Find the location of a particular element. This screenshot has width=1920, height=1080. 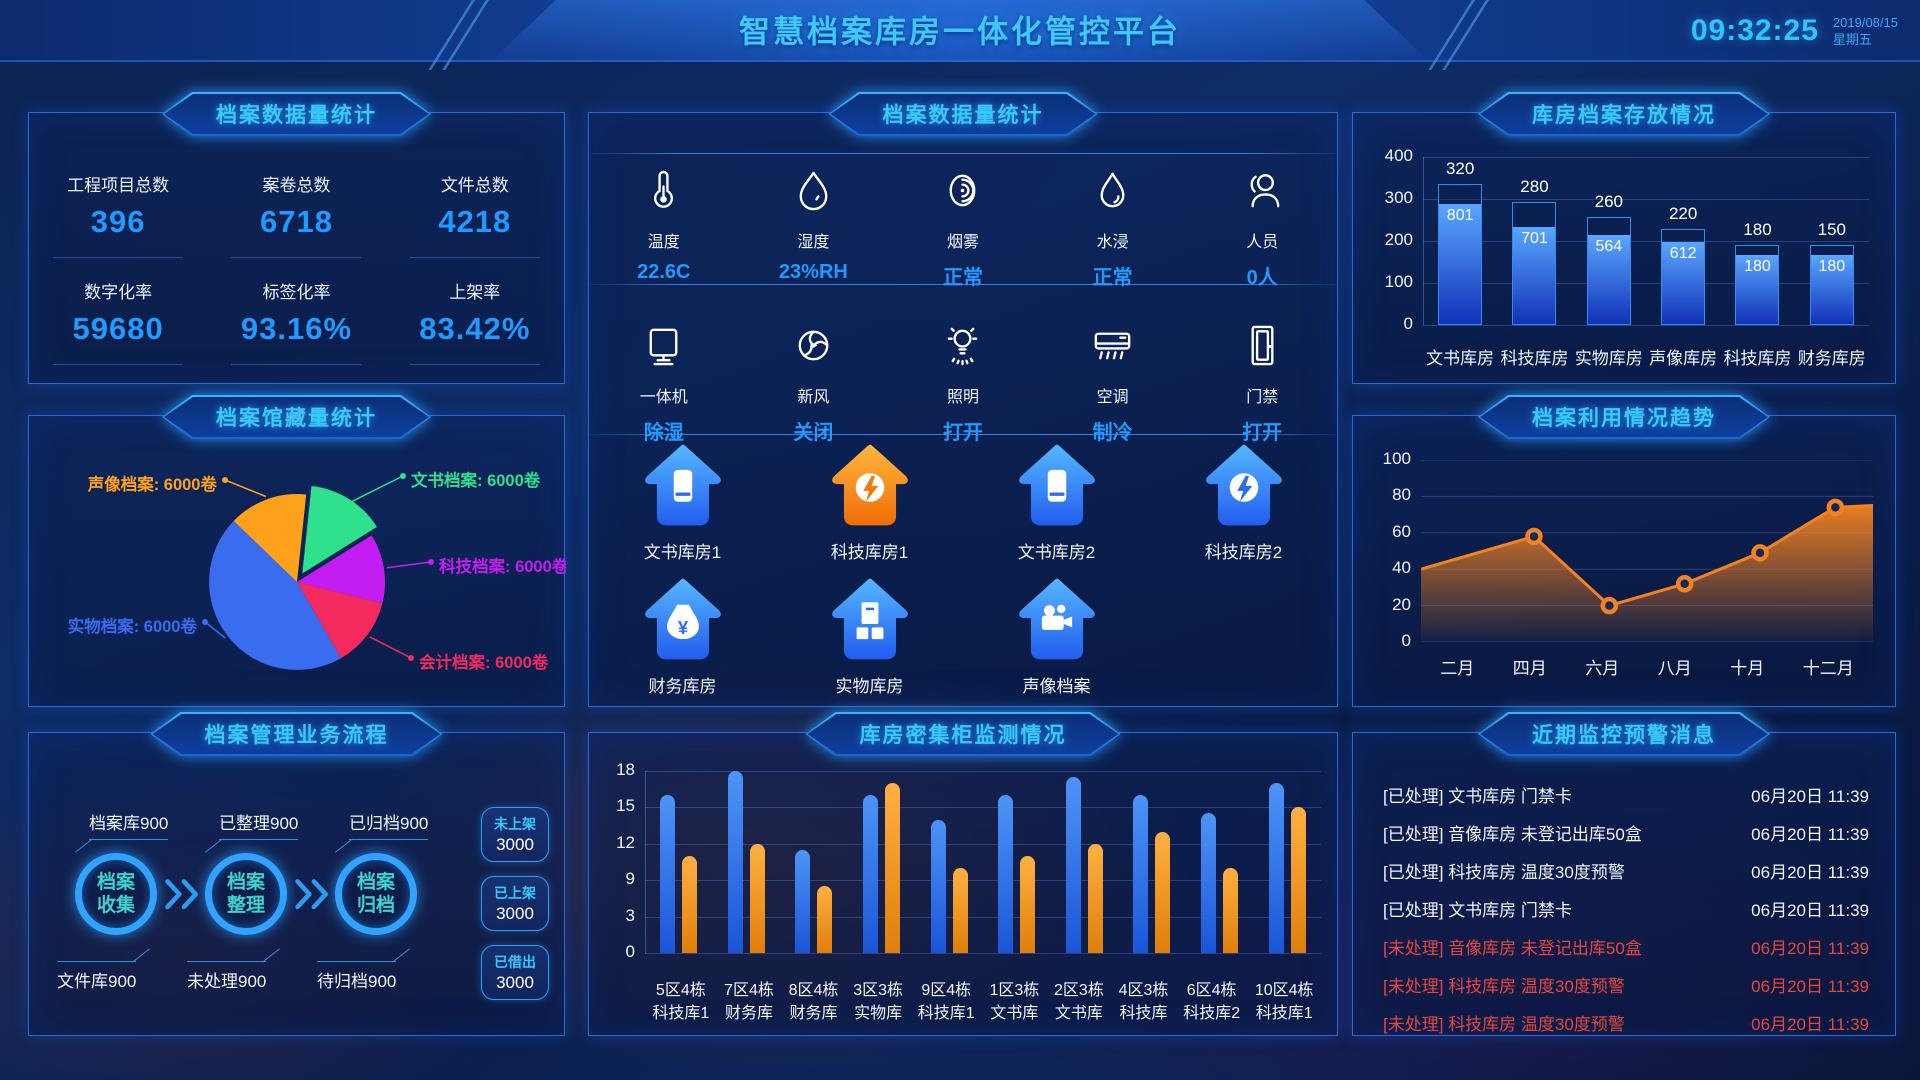

x-axis-labels: 二月 四月 六月 八月 十月 十二月 is located at coordinates (1647, 666).